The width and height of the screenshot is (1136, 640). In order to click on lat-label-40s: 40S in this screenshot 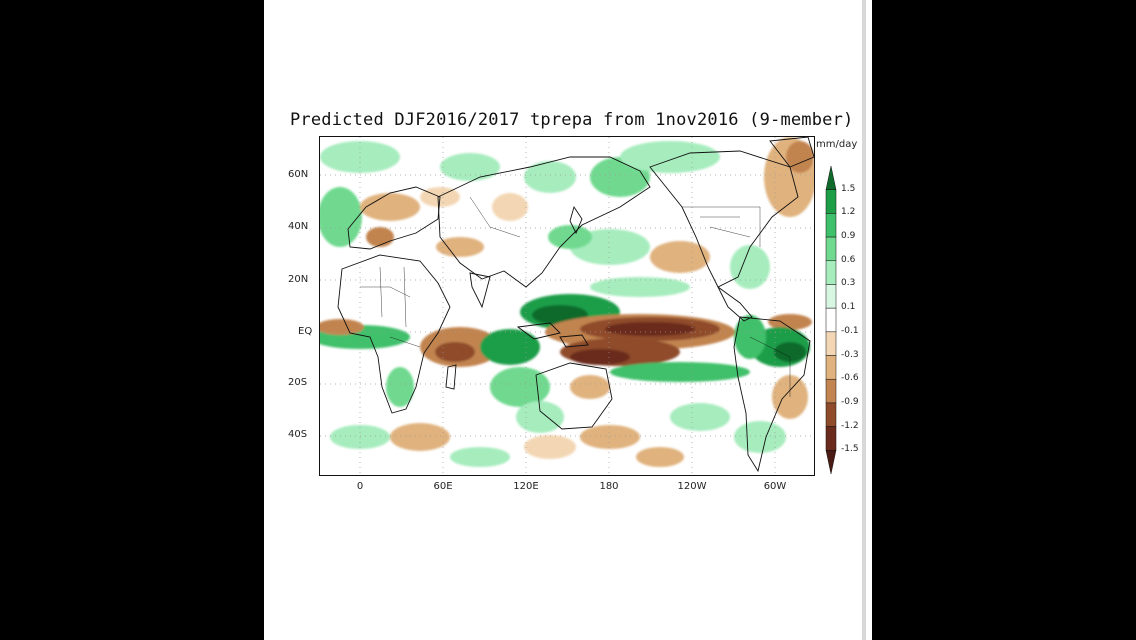, I will do `click(298, 434)`.